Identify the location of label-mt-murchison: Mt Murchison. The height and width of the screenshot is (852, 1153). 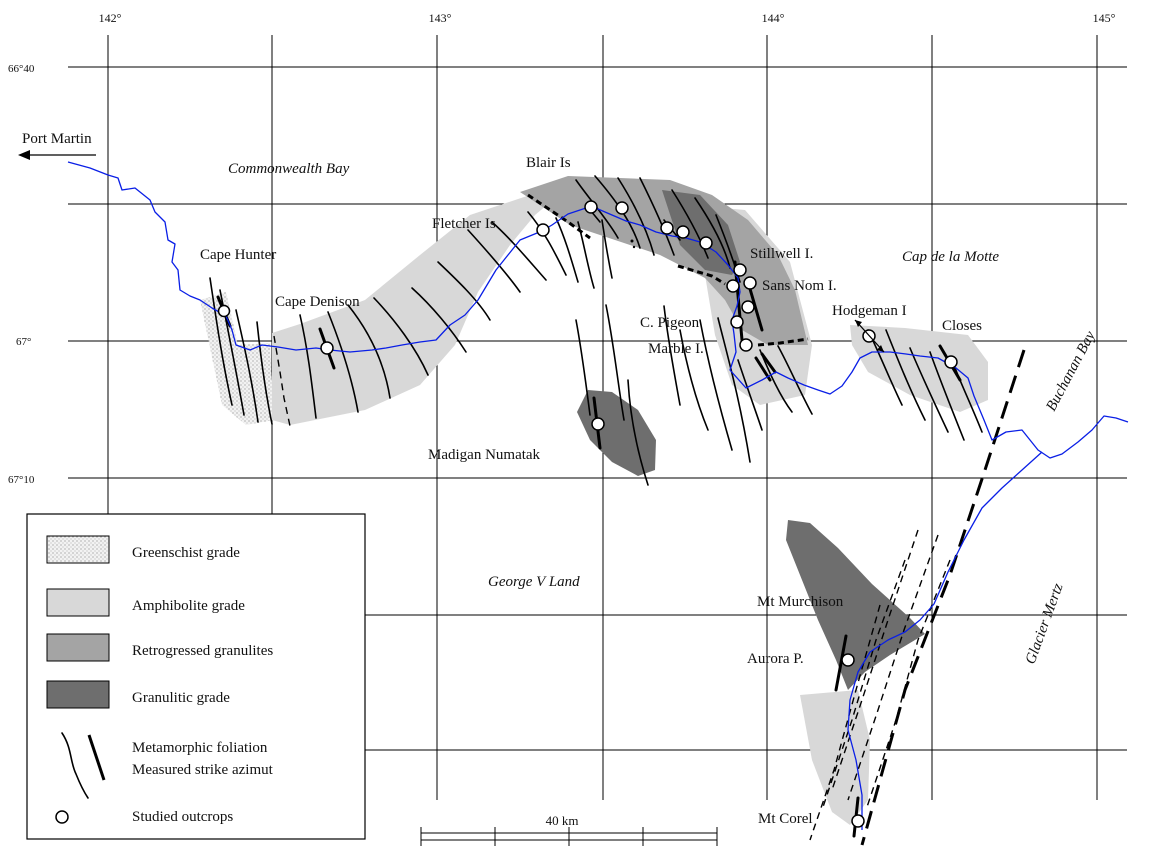
(800, 602).